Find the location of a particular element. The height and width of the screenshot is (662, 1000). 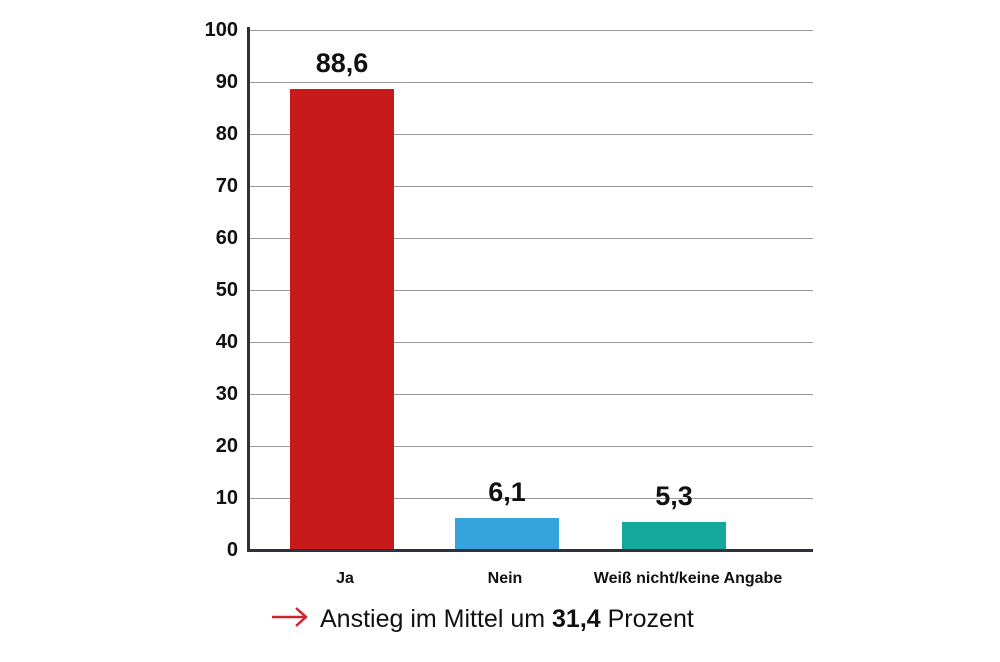

y-tick-label: 90 is located at coordinates (226, 82).